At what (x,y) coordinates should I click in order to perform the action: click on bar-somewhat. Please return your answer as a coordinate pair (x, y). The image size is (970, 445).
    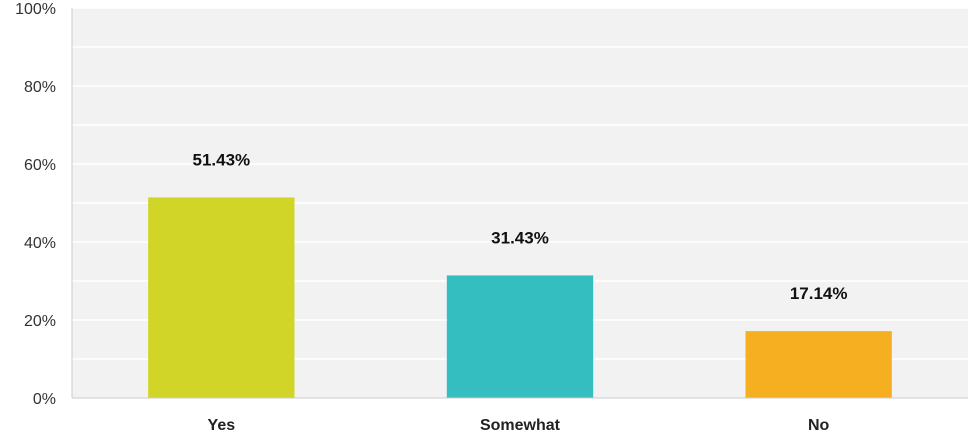
    Looking at the image, I should click on (520, 336).